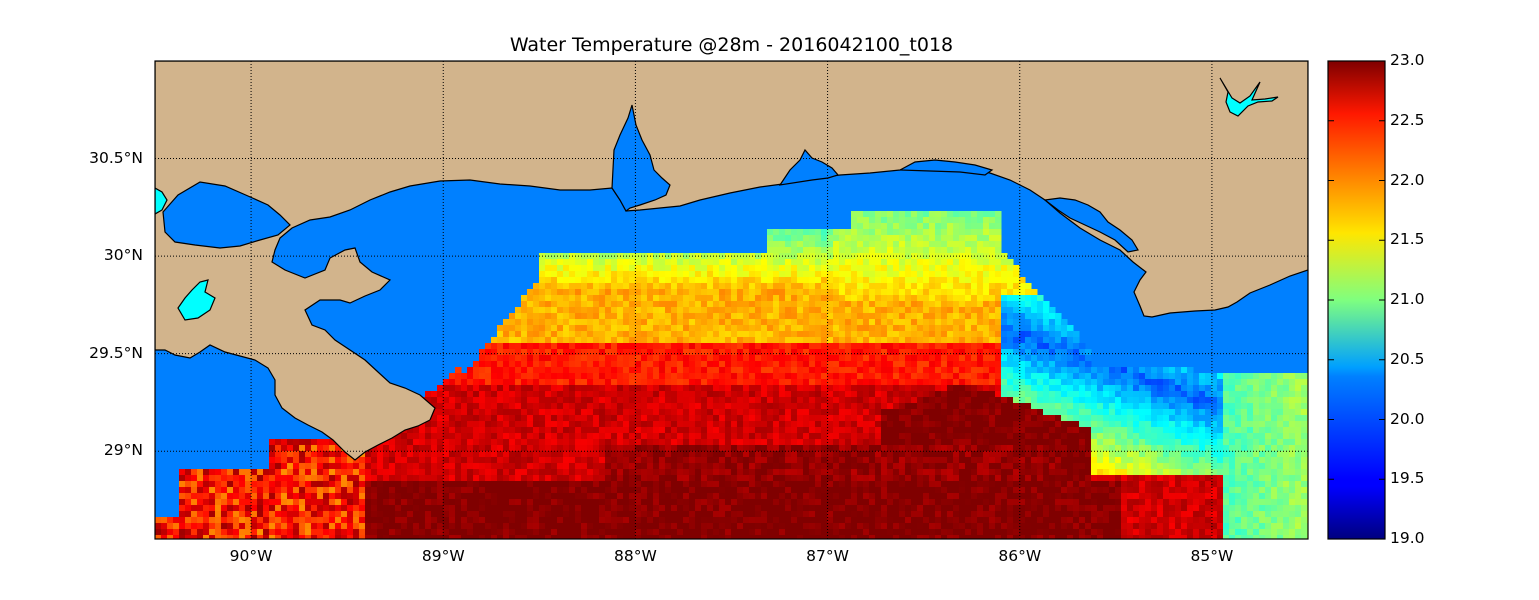 The width and height of the screenshot is (1539, 600). What do you see at coordinates (1020, 556) in the screenshot?
I see `x-tick-label: 86°W` at bounding box center [1020, 556].